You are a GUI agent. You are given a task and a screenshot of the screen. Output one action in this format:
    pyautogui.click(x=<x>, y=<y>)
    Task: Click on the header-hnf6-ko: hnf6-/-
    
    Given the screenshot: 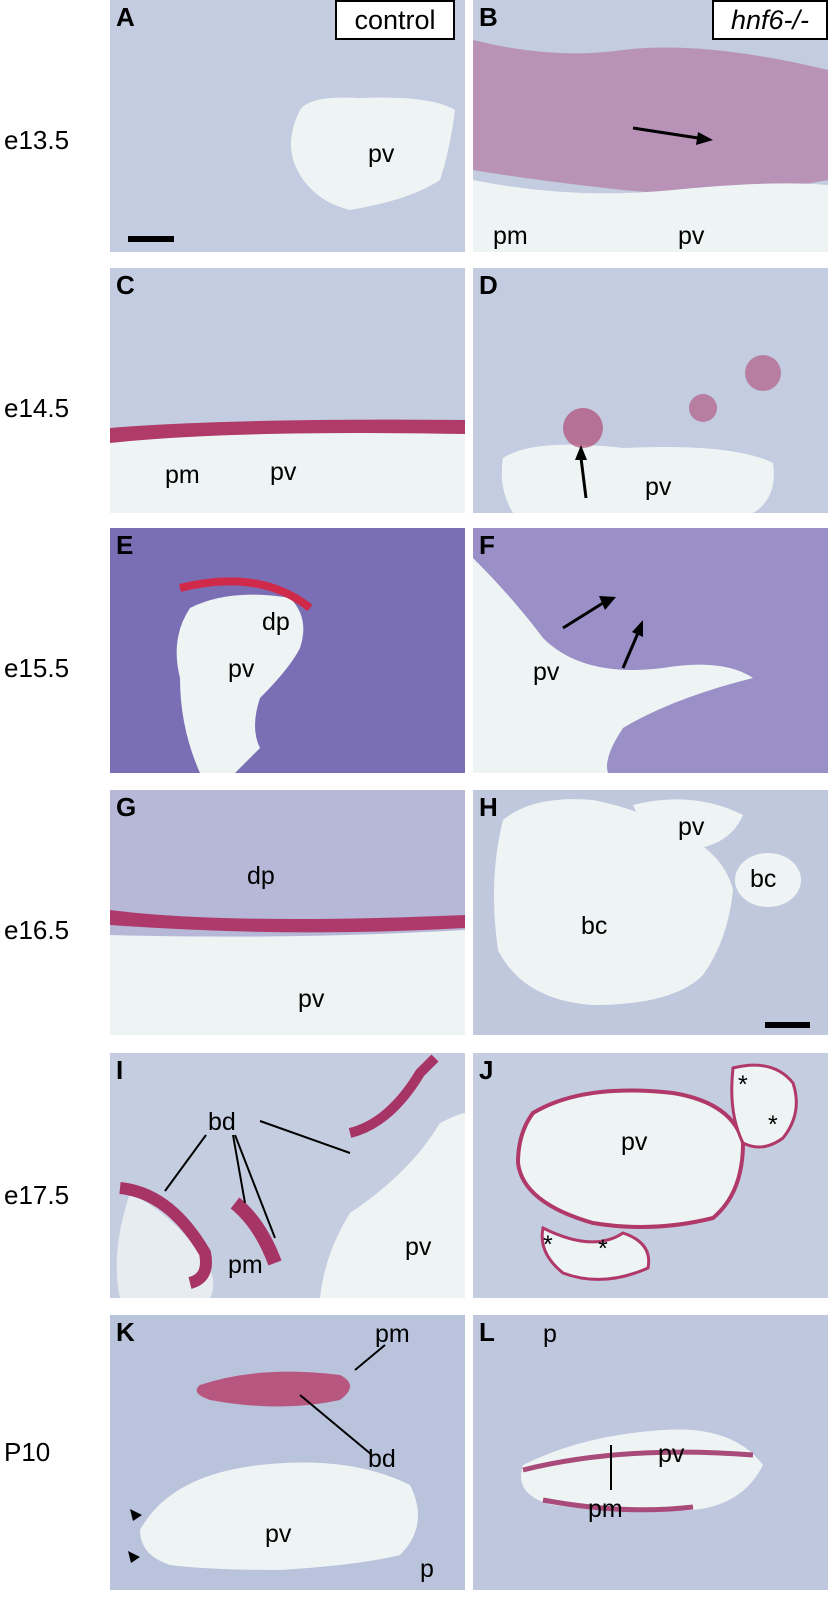 What is the action you would take?
    pyautogui.click(x=770, y=20)
    